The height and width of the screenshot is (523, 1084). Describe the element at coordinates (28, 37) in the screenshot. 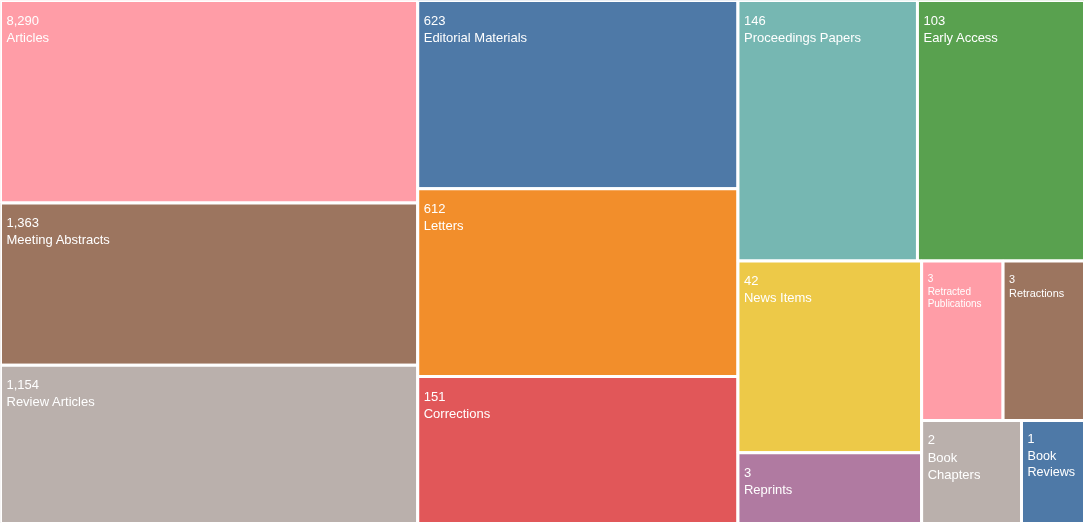

I see `category-label: Articles` at that location.